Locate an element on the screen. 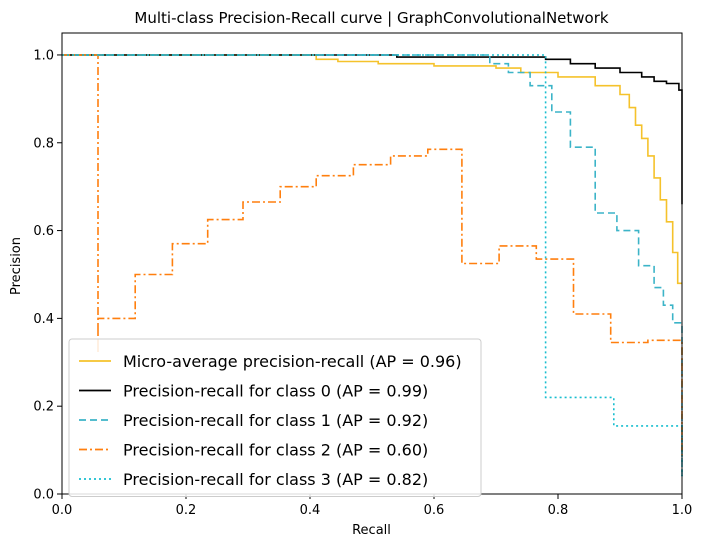 The width and height of the screenshot is (702, 551). legend-label: Precision-recall for class 2 (AP = 0.60) is located at coordinates (275, 450).